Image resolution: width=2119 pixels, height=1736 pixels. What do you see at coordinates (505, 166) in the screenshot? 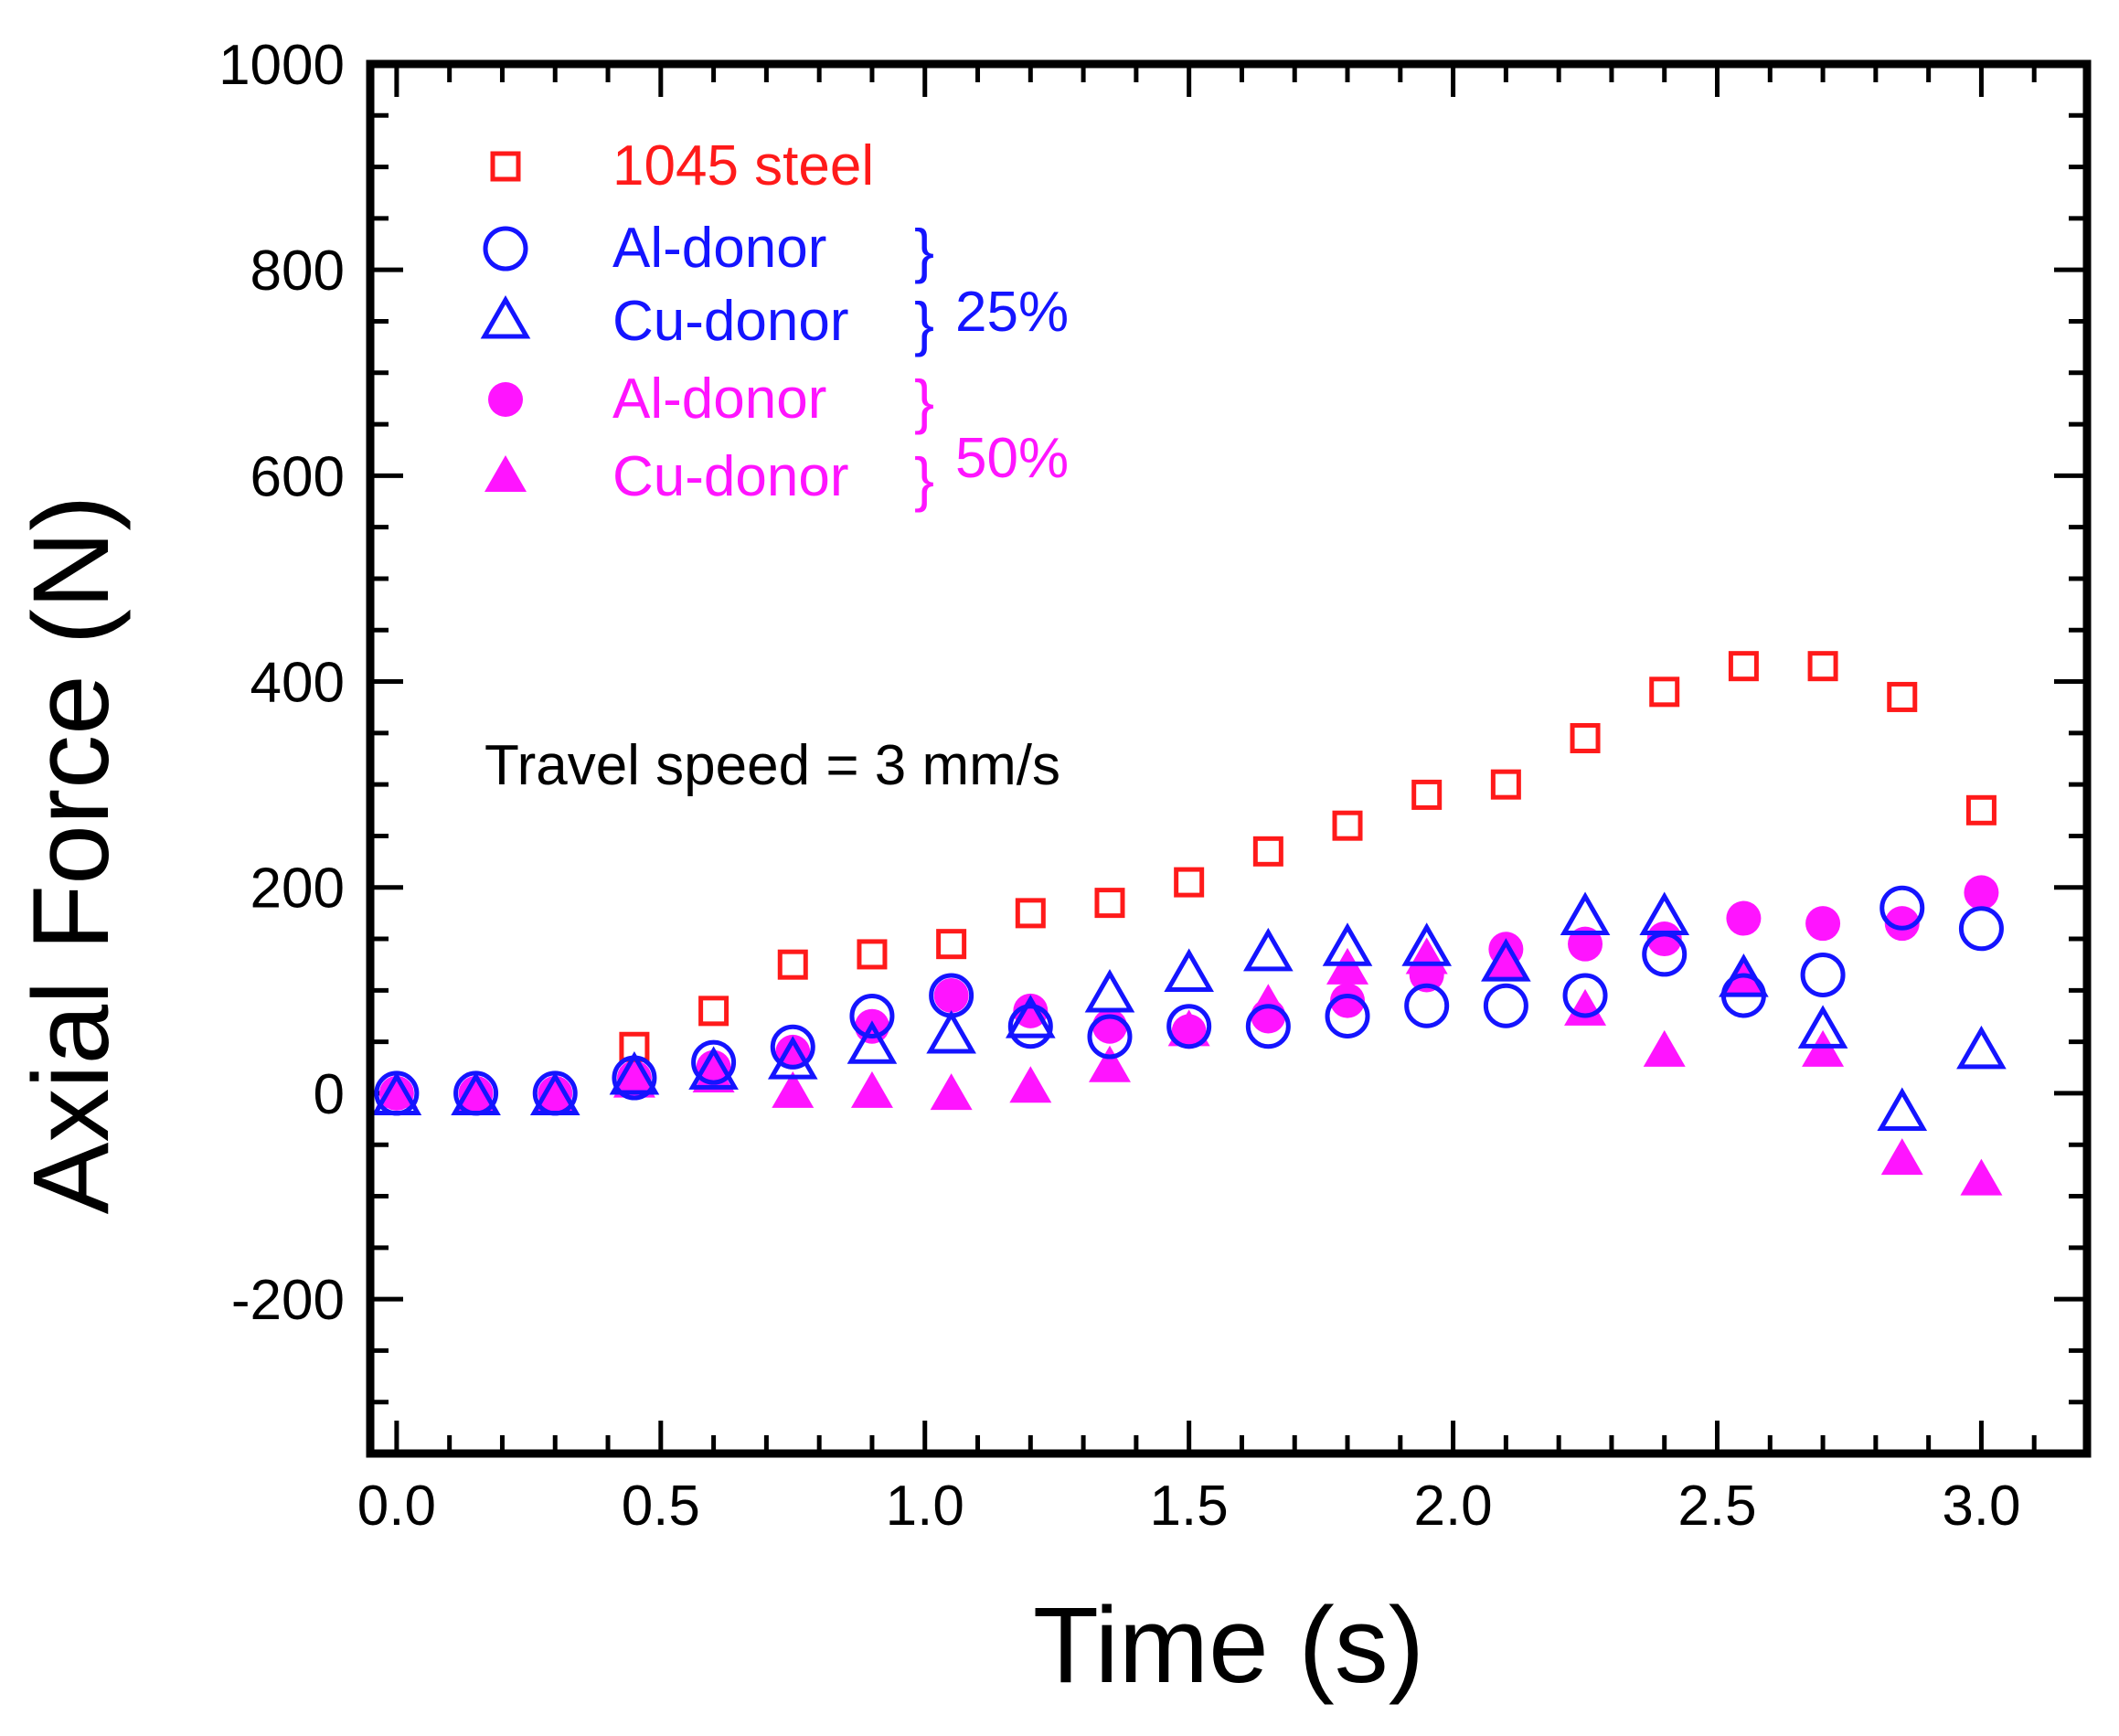
I see `legend-marker-1045-steel` at bounding box center [505, 166].